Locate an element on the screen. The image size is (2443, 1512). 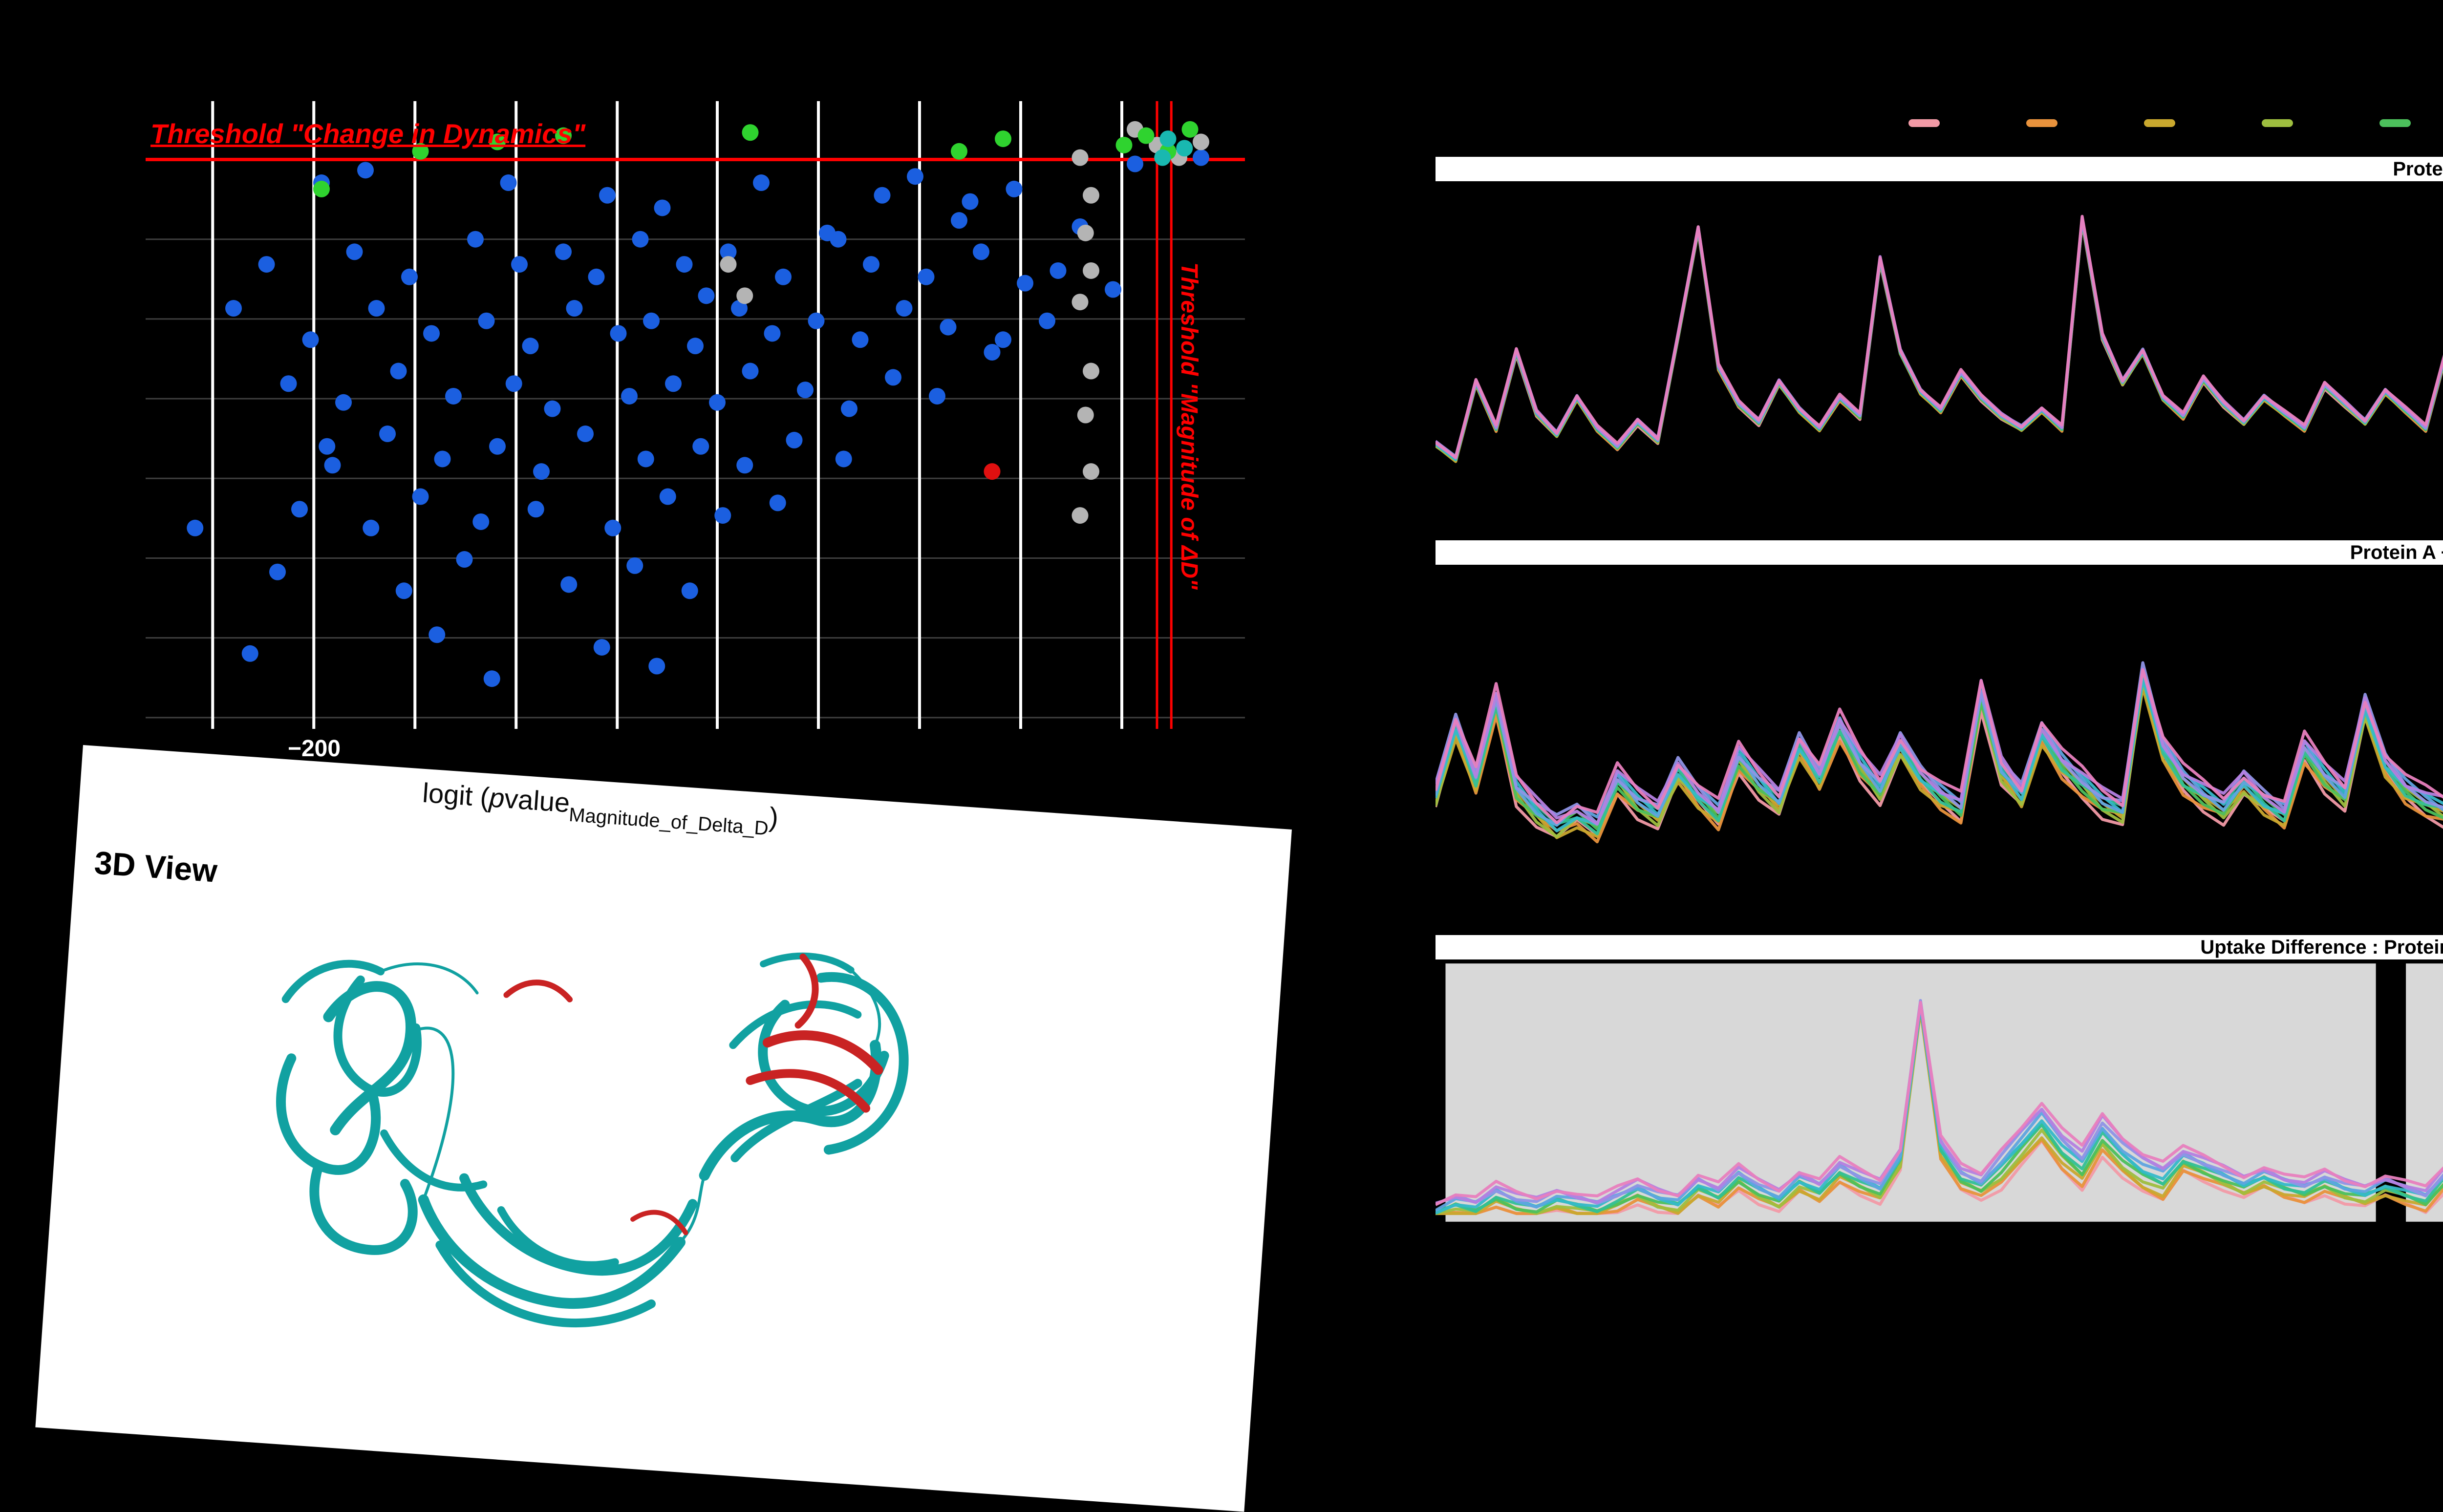
volcano-point-red is located at coordinates (992, 472).